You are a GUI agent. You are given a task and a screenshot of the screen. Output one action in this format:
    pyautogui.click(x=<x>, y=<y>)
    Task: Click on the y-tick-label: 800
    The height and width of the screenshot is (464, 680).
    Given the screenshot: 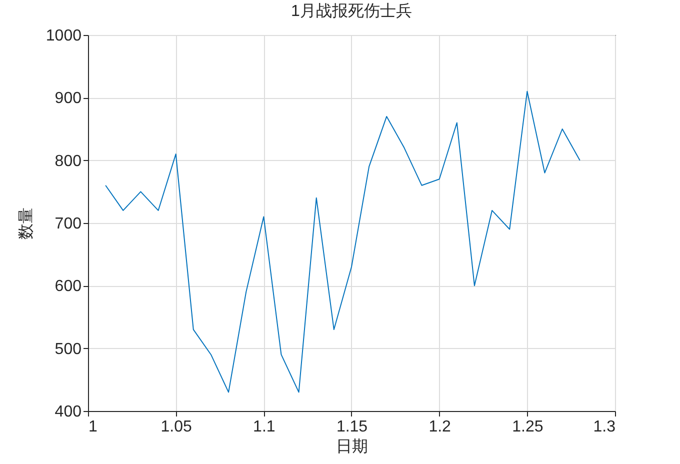 What is the action you would take?
    pyautogui.click(x=68, y=161)
    